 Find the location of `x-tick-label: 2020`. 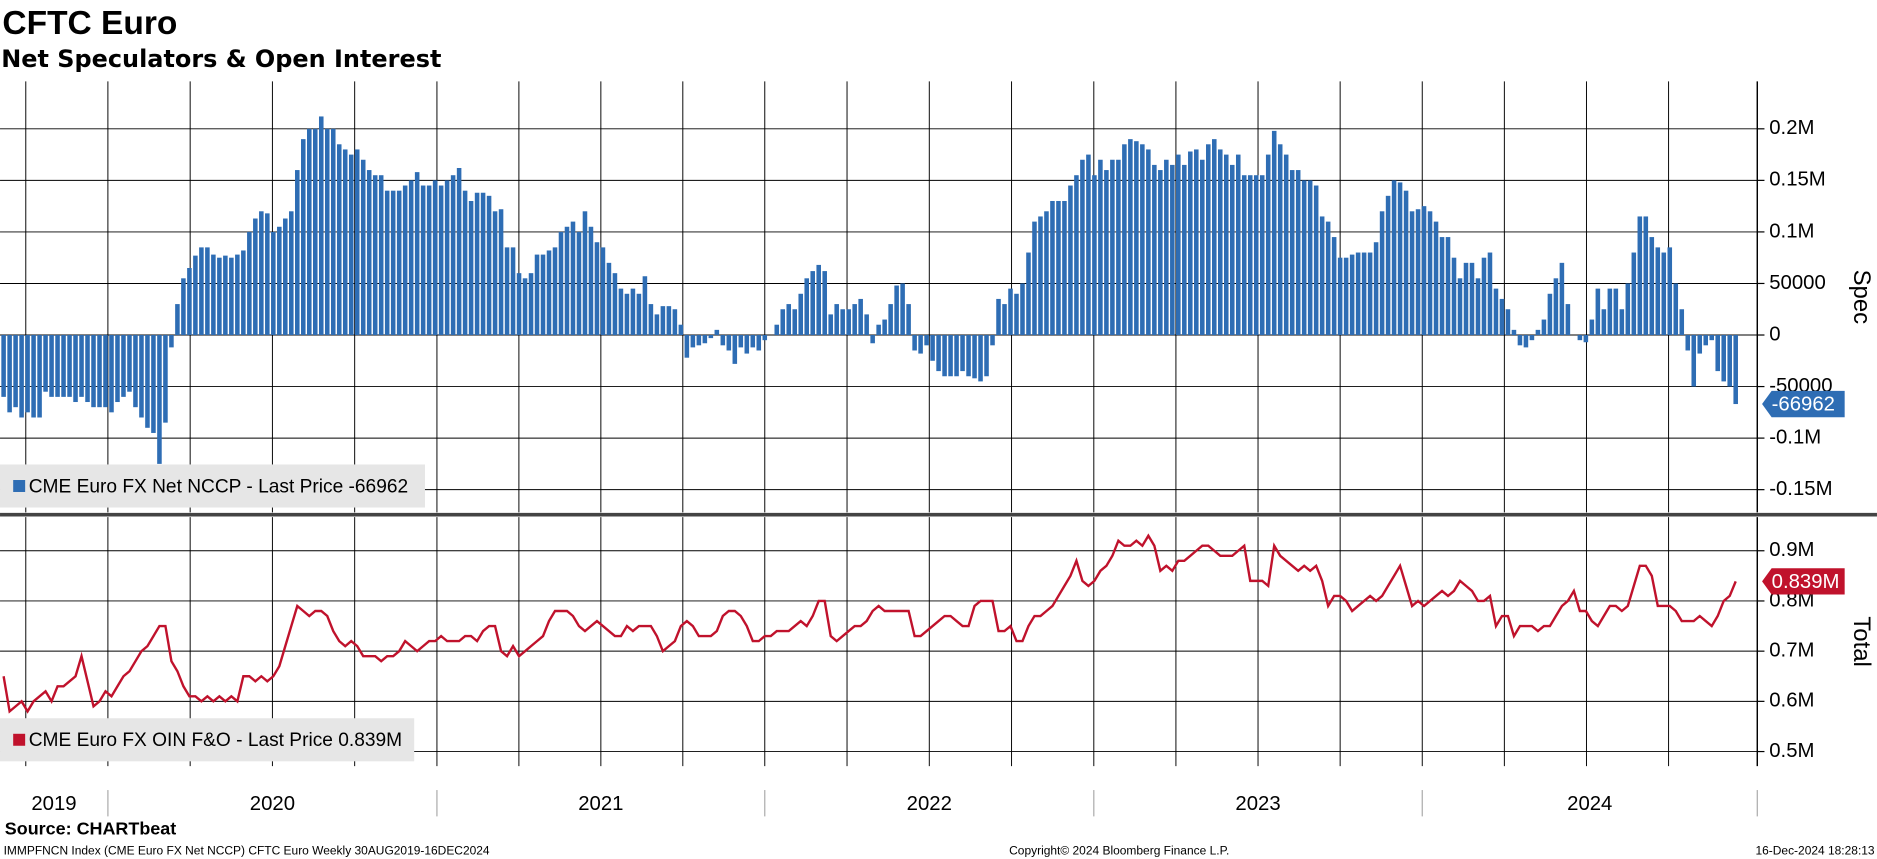

x-tick-label: 2020 is located at coordinates (272, 804).